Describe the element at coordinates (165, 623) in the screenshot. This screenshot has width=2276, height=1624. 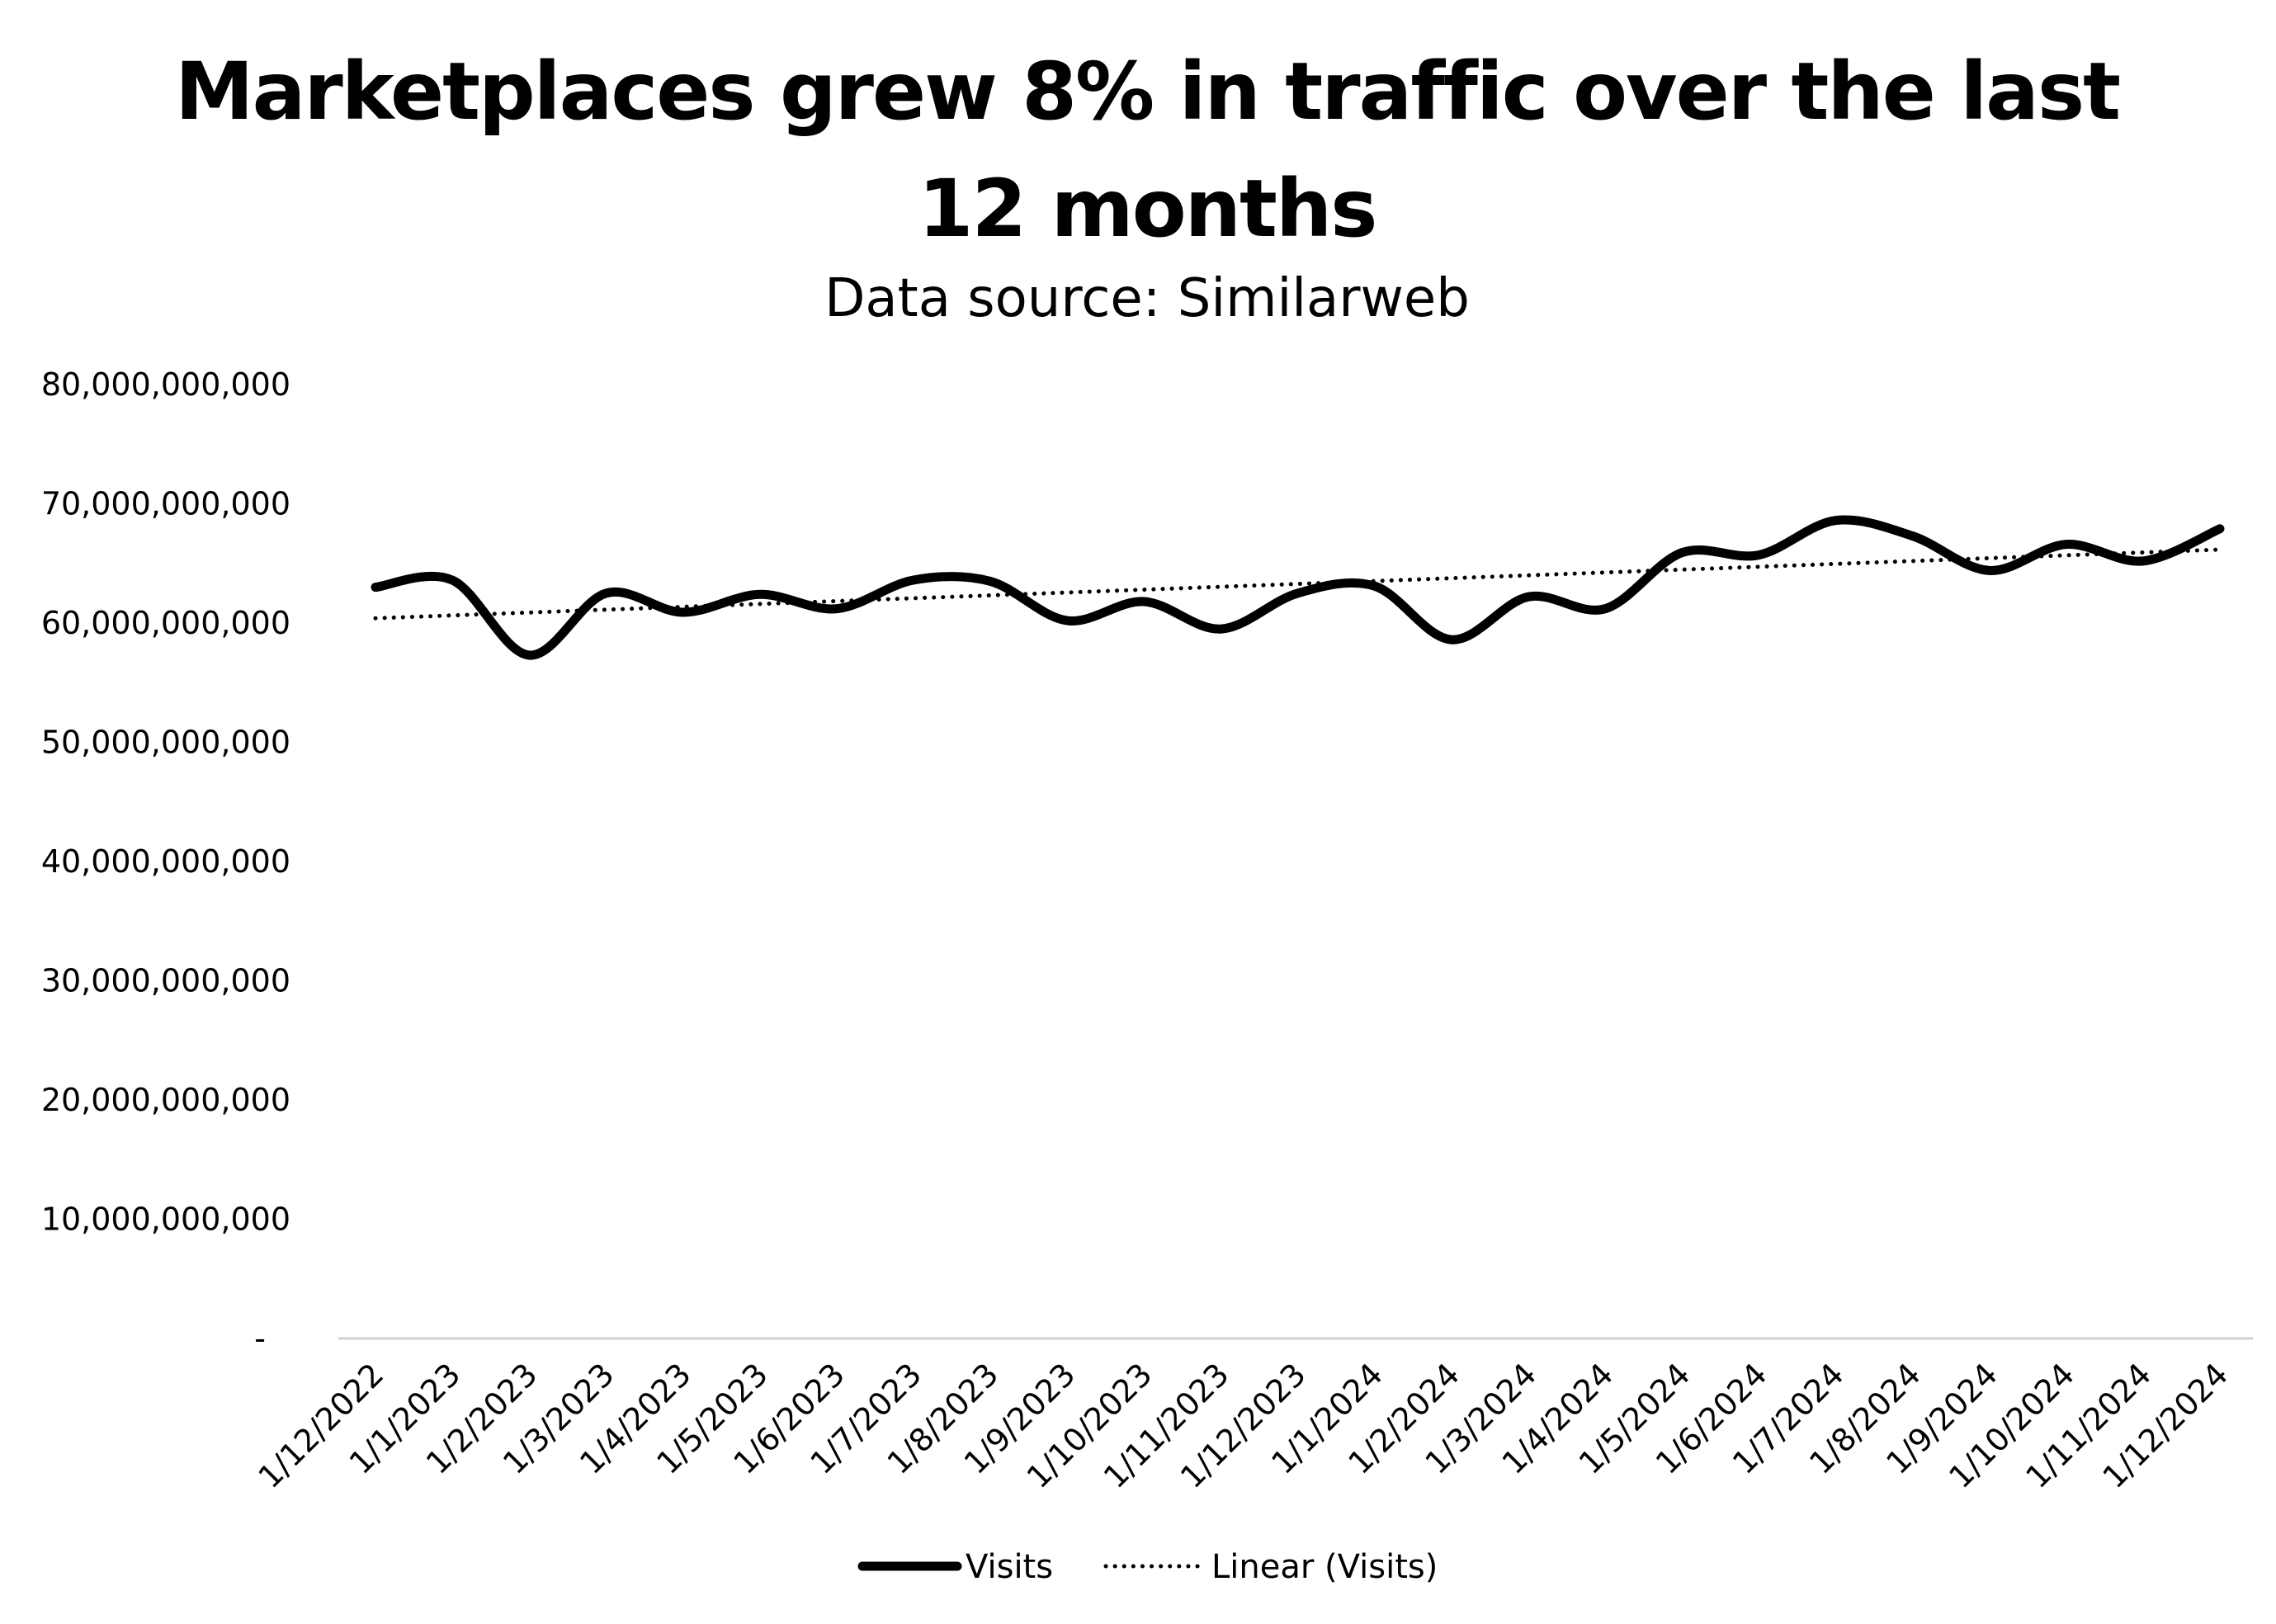
I see `y-tick-label: 60,000,000,000` at that location.